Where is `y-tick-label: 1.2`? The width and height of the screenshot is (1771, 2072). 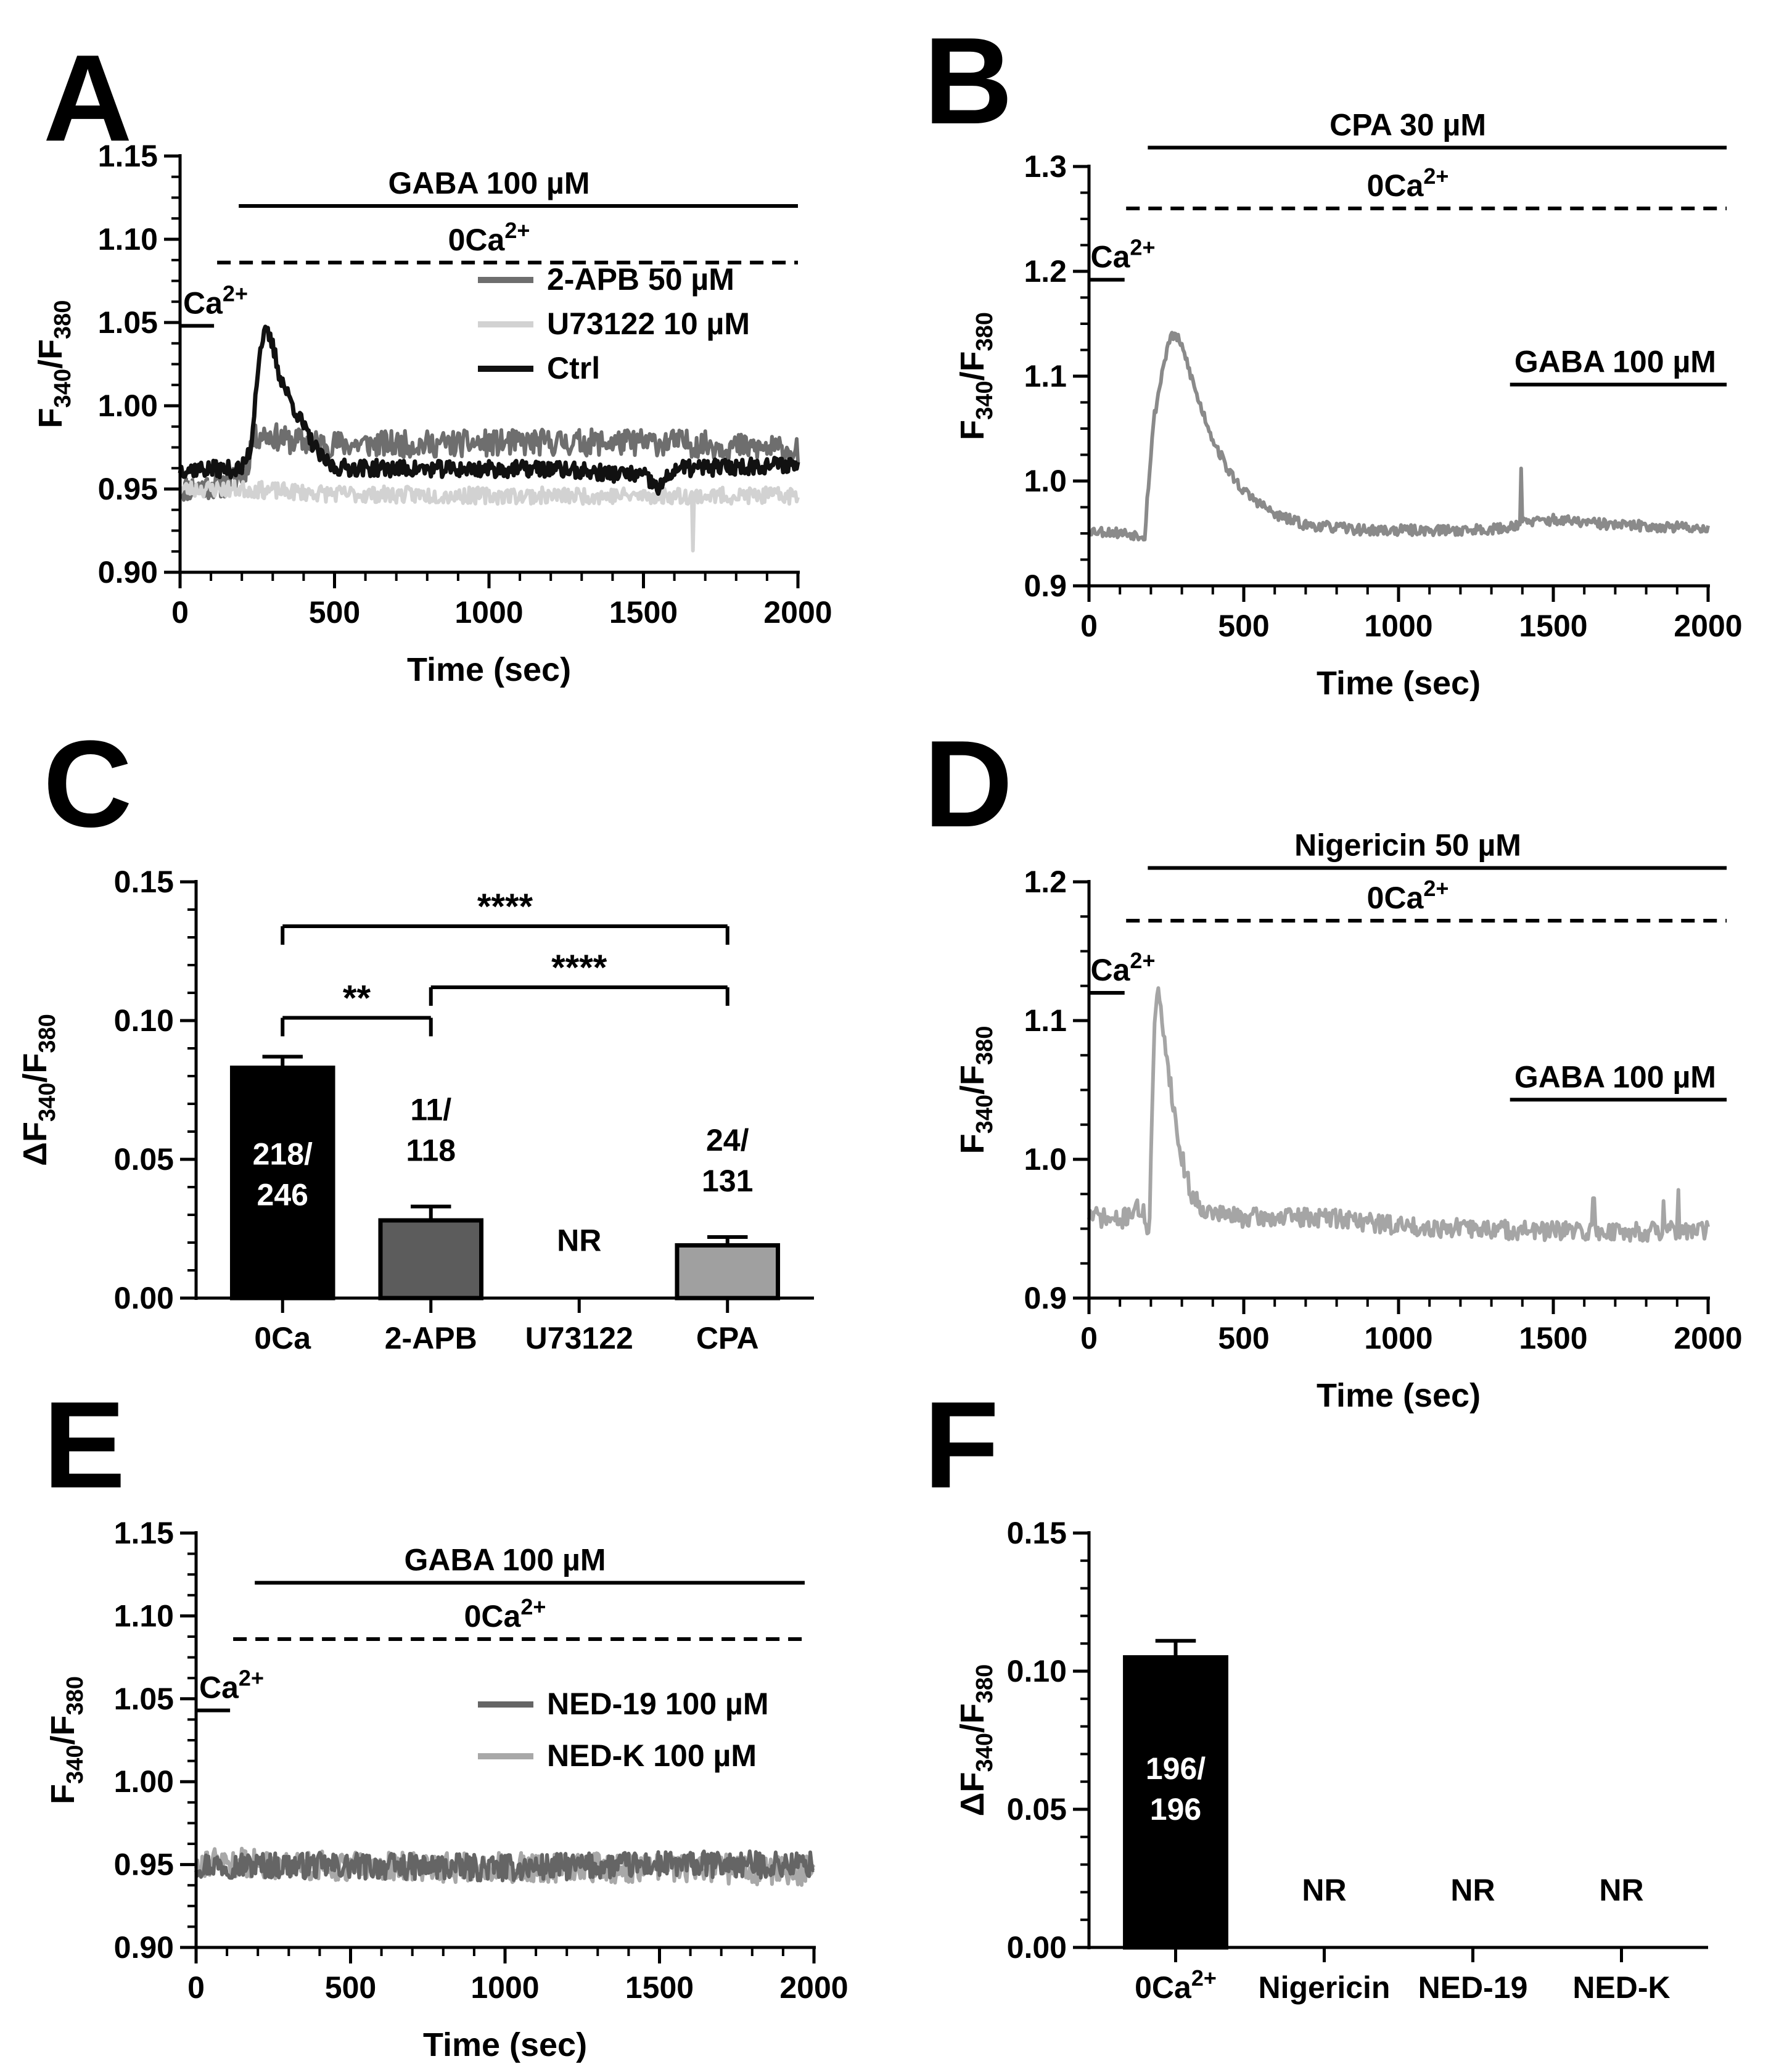 y-tick-label: 1.2 is located at coordinates (1045, 272).